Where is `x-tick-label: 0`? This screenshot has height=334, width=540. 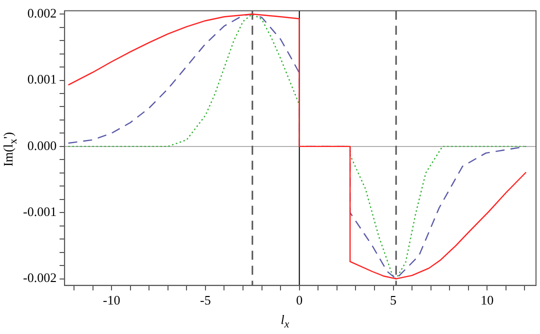
x-tick-label: 0 is located at coordinates (299, 300).